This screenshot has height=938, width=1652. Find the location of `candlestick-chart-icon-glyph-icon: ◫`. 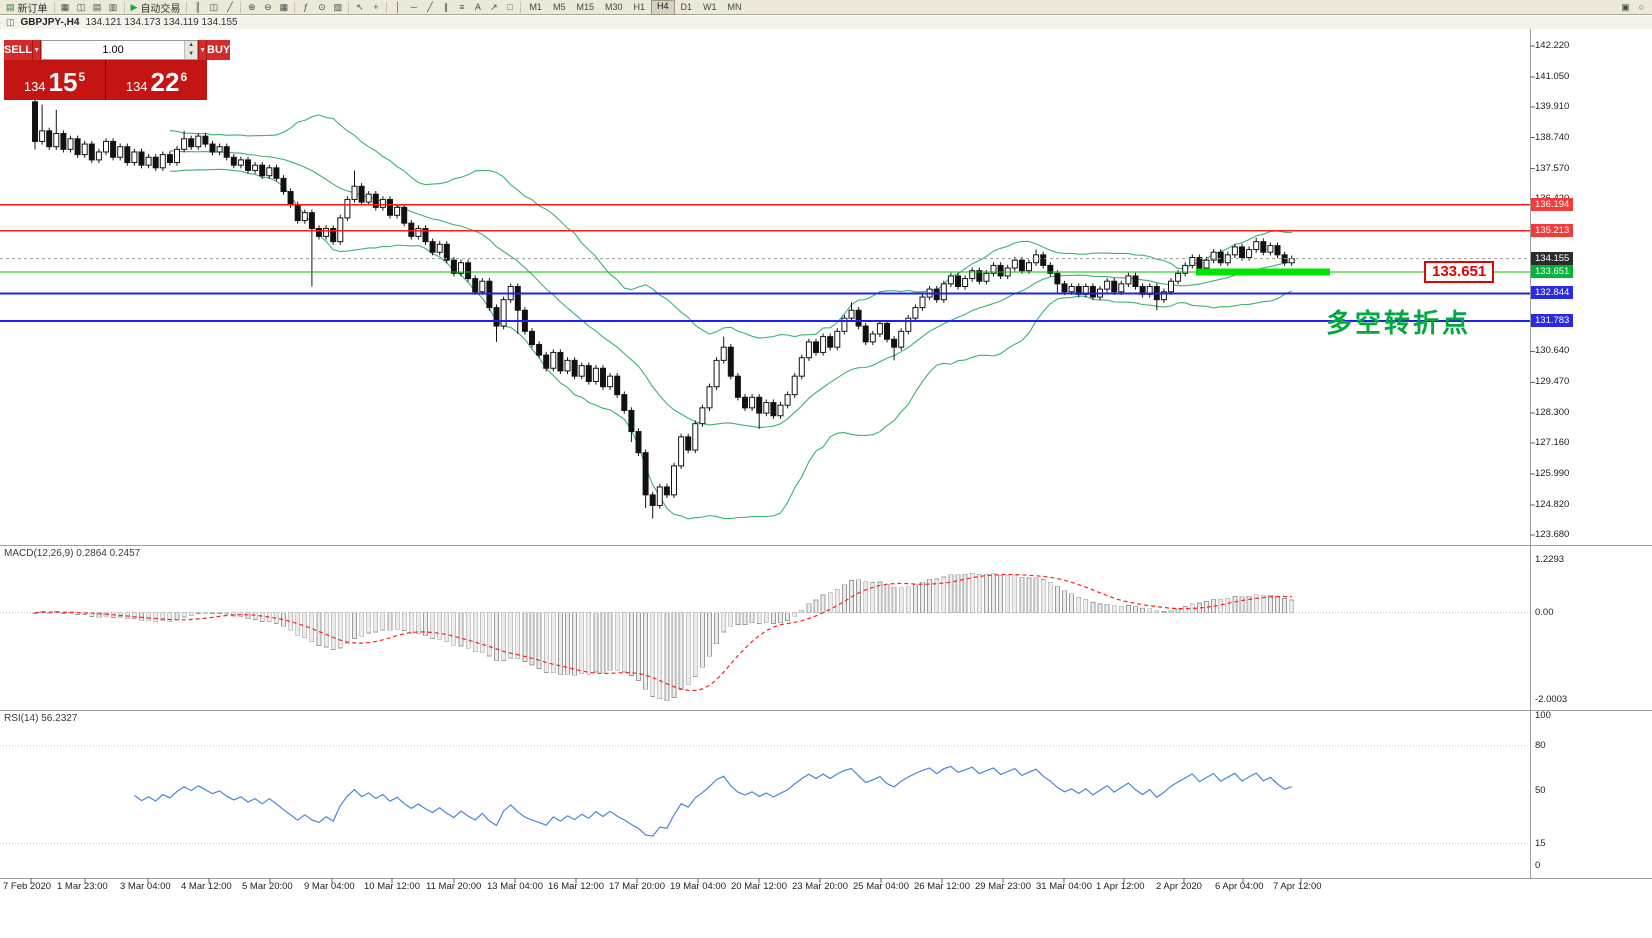

candlestick-chart-icon-glyph-icon: ◫ is located at coordinates (214, 6).